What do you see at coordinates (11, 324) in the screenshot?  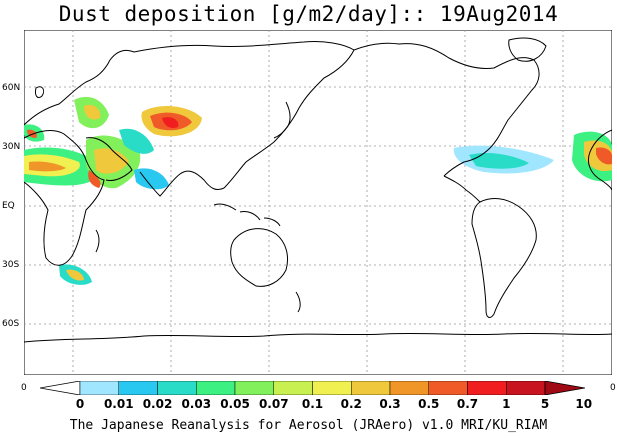 I see `lat-label-60s: 60S` at bounding box center [11, 324].